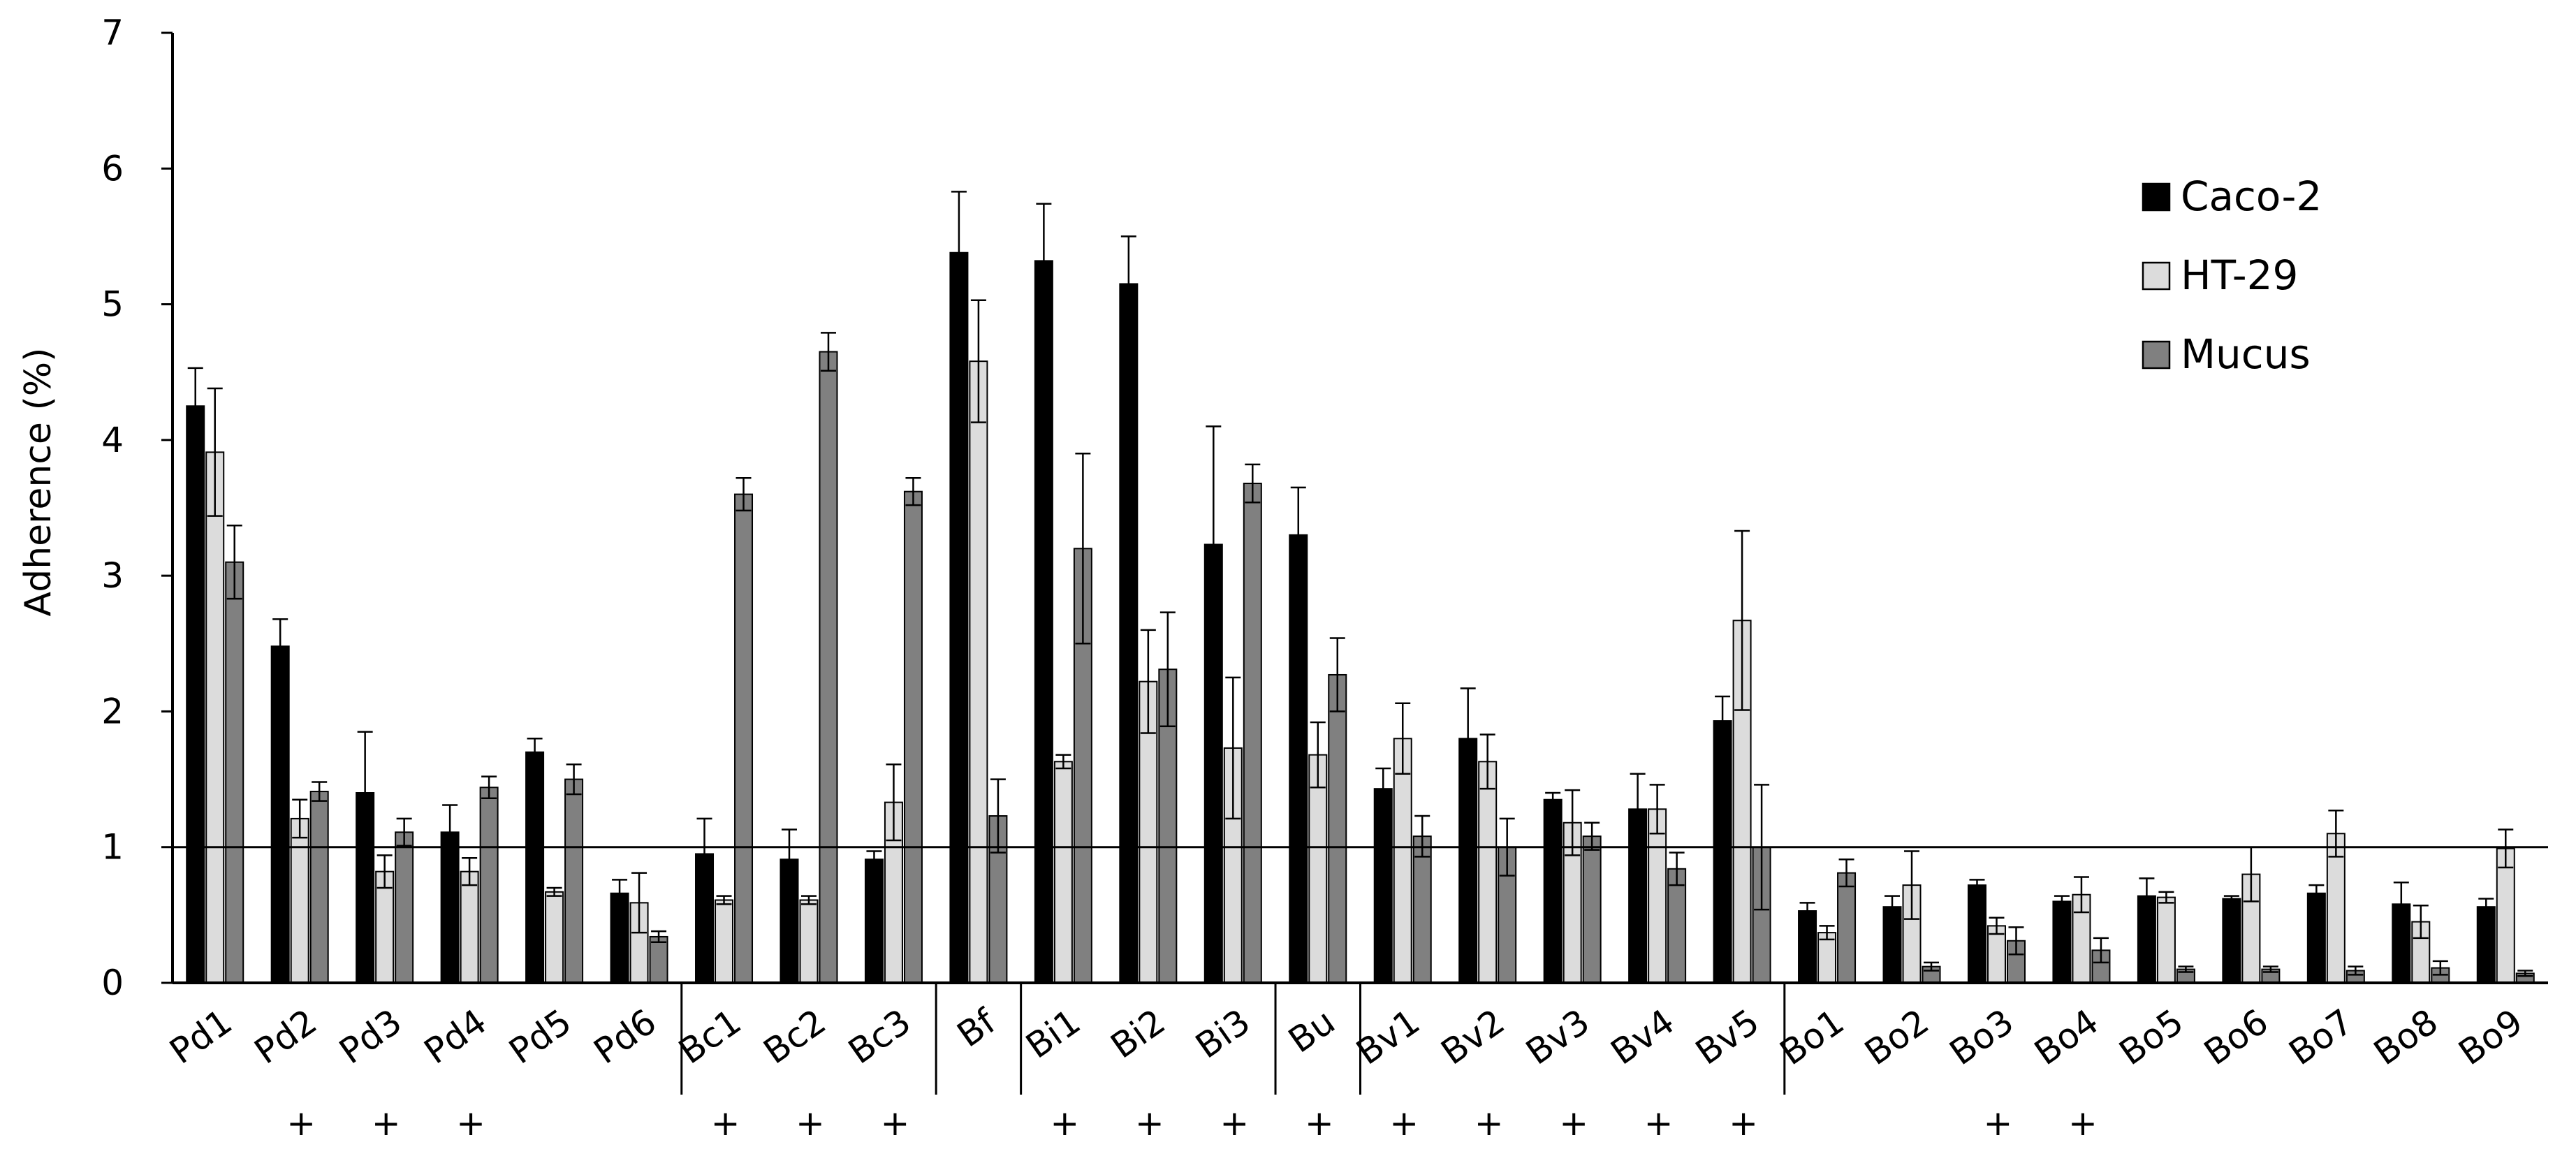 The height and width of the screenshot is (1154, 2576). Describe the element at coordinates (1643, 1036) in the screenshot. I see `x-tick-label: Bv4` at that location.